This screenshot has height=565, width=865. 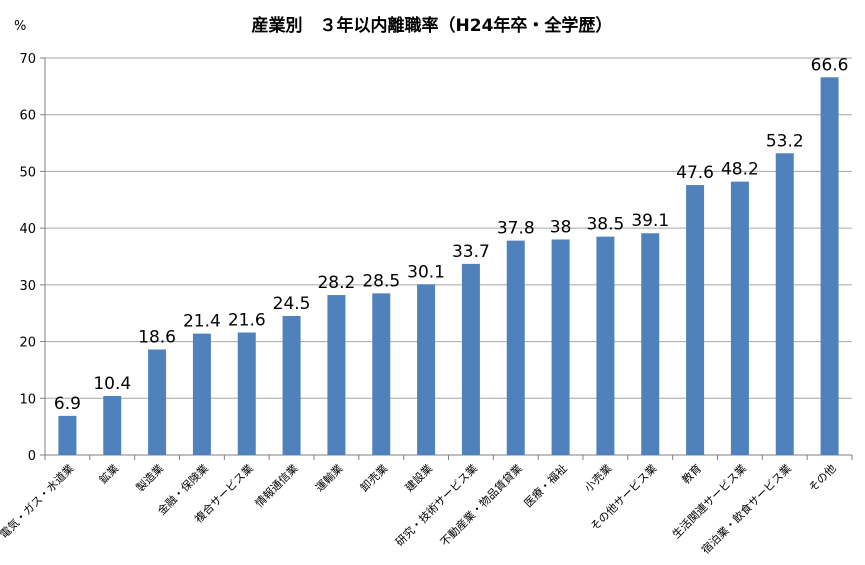 I want to click on data-label: 28.2, so click(x=336, y=283).